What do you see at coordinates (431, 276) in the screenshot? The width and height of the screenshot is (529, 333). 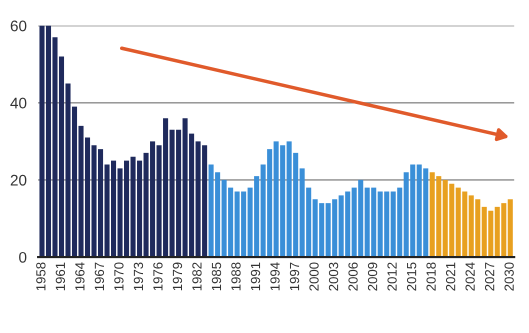 I see `x-tick-label: 2018` at bounding box center [431, 276].